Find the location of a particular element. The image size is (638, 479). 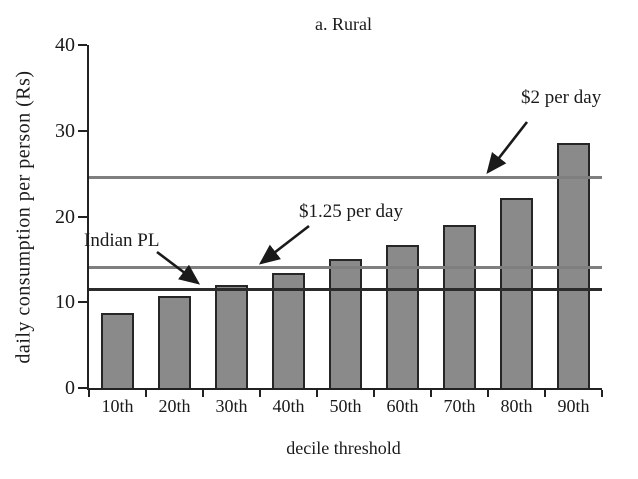

x-tick-label-60th: 60th is located at coordinates (402, 406).